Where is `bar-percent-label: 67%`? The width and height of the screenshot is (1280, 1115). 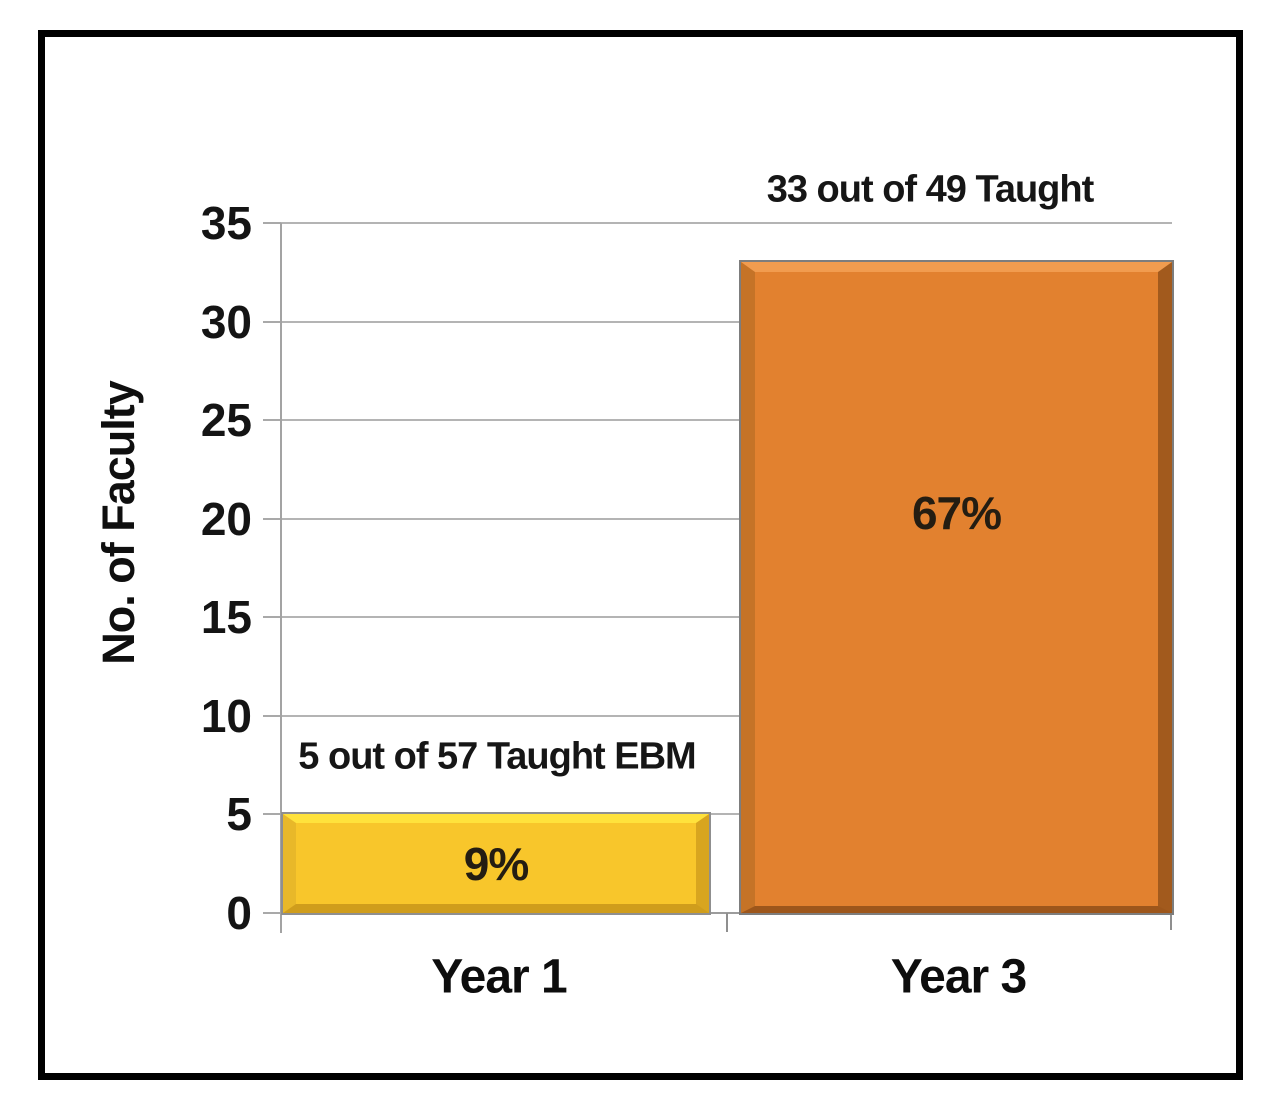
bar-percent-label: 67% is located at coordinates (956, 513).